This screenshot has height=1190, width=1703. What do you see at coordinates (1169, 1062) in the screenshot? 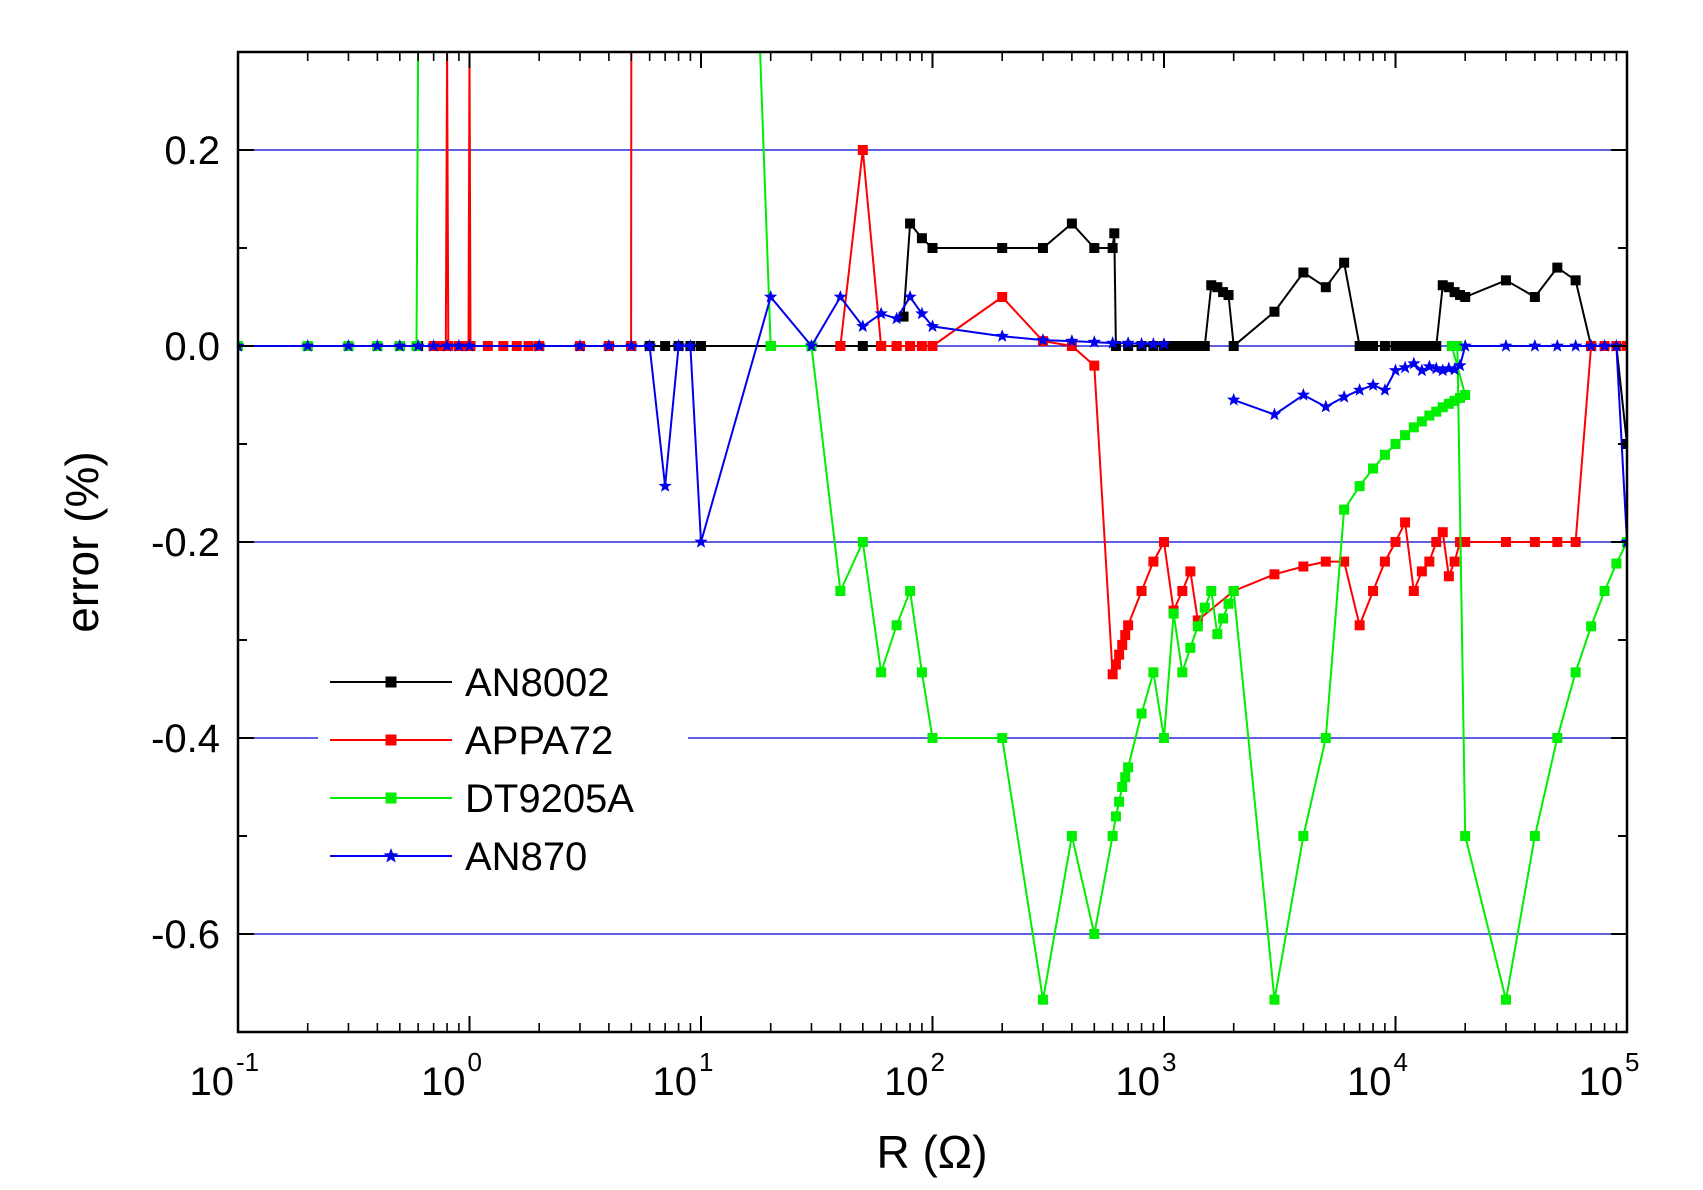
I see `x-tick-exponent: 3` at bounding box center [1169, 1062].